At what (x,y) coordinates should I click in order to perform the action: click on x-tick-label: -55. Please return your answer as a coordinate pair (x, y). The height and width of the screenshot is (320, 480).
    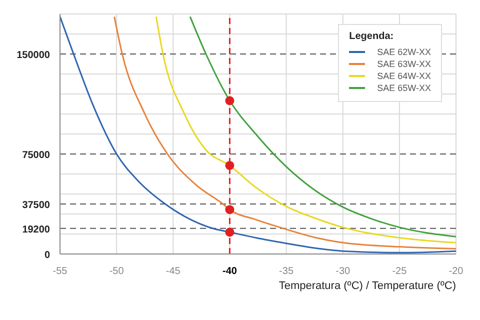
    Looking at the image, I should click on (60, 271).